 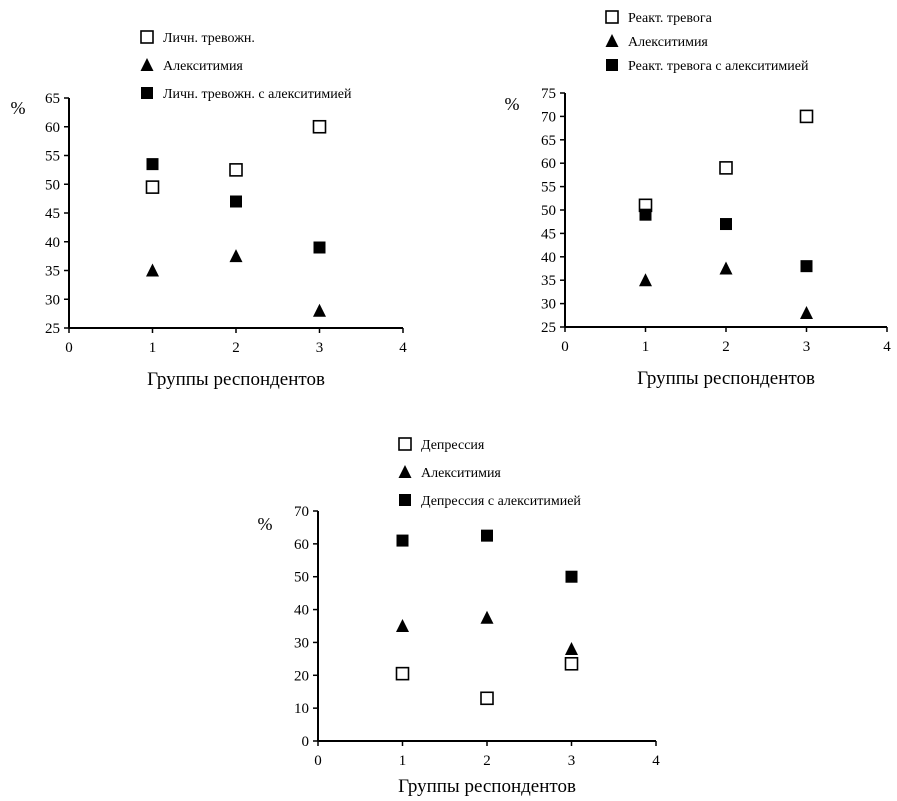 I want to click on legend-item: Реакт. тревога, so click(x=659, y=18).